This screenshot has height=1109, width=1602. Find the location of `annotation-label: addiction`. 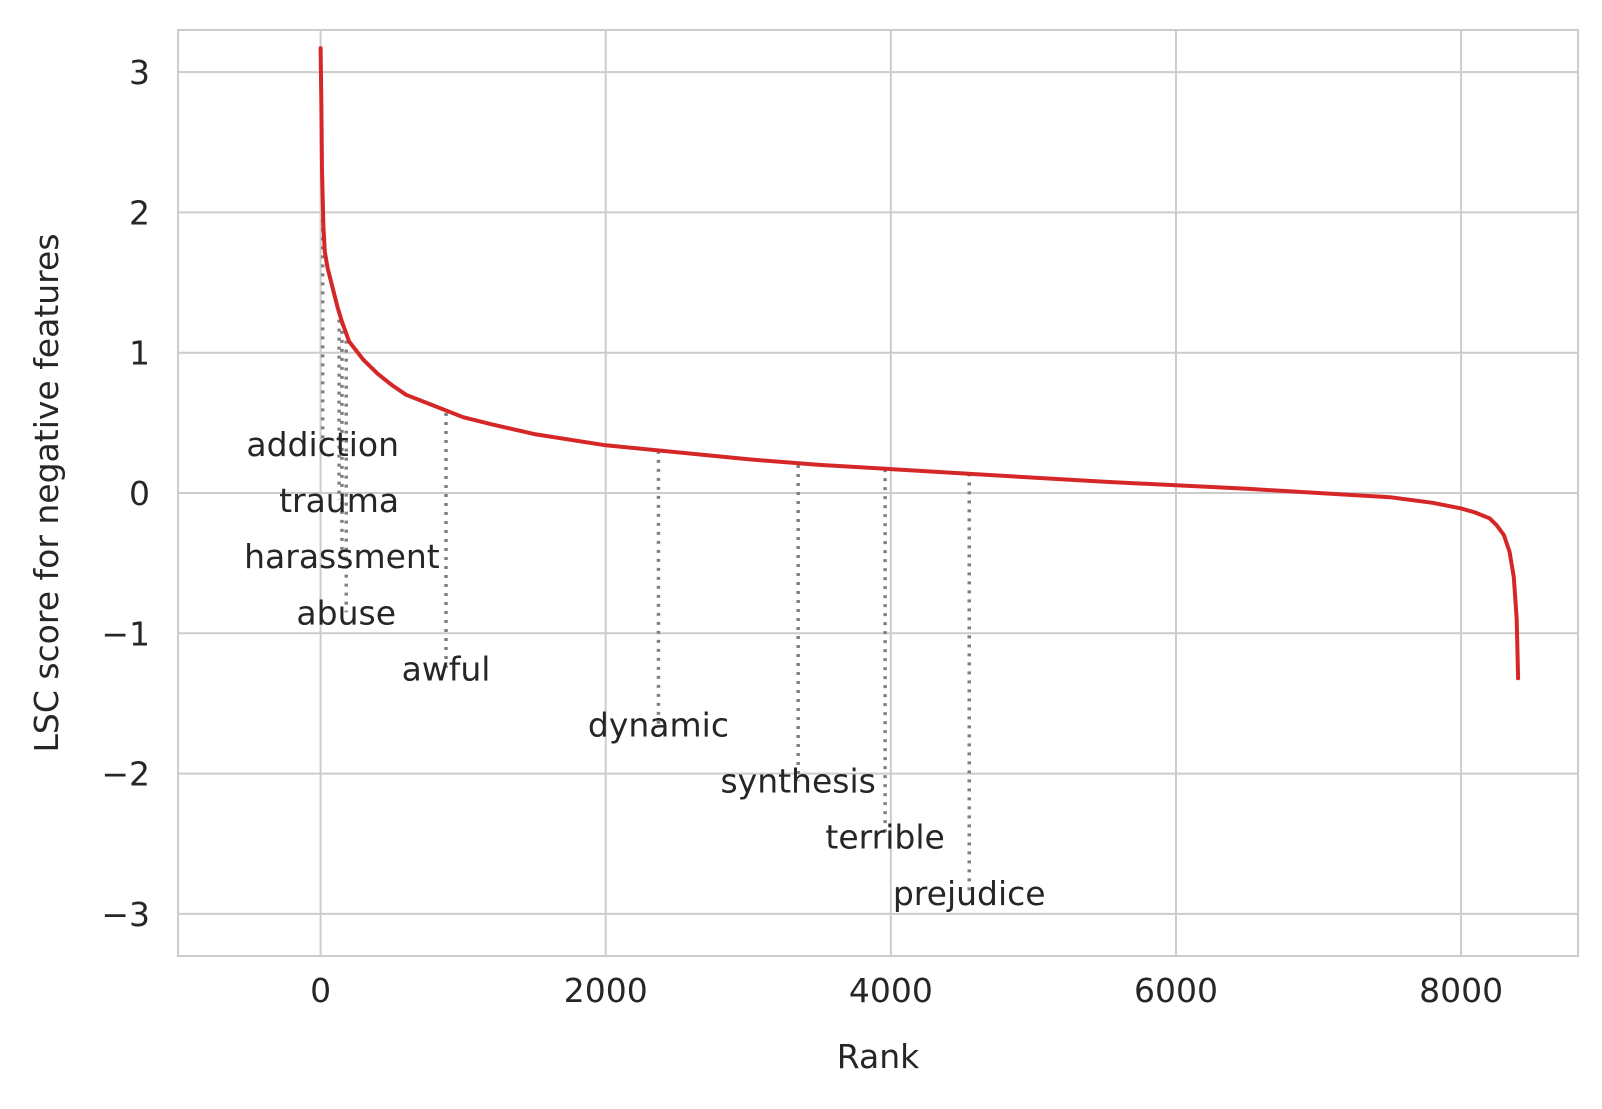

annotation-label: addiction is located at coordinates (322, 444).